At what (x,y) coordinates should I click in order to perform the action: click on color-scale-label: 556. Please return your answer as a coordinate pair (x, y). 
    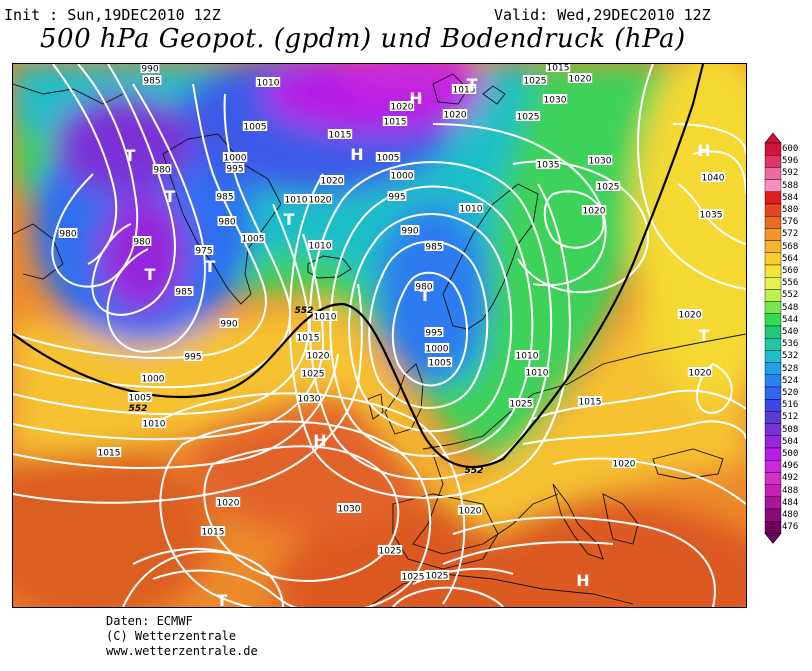
    Looking at the image, I should click on (790, 283).